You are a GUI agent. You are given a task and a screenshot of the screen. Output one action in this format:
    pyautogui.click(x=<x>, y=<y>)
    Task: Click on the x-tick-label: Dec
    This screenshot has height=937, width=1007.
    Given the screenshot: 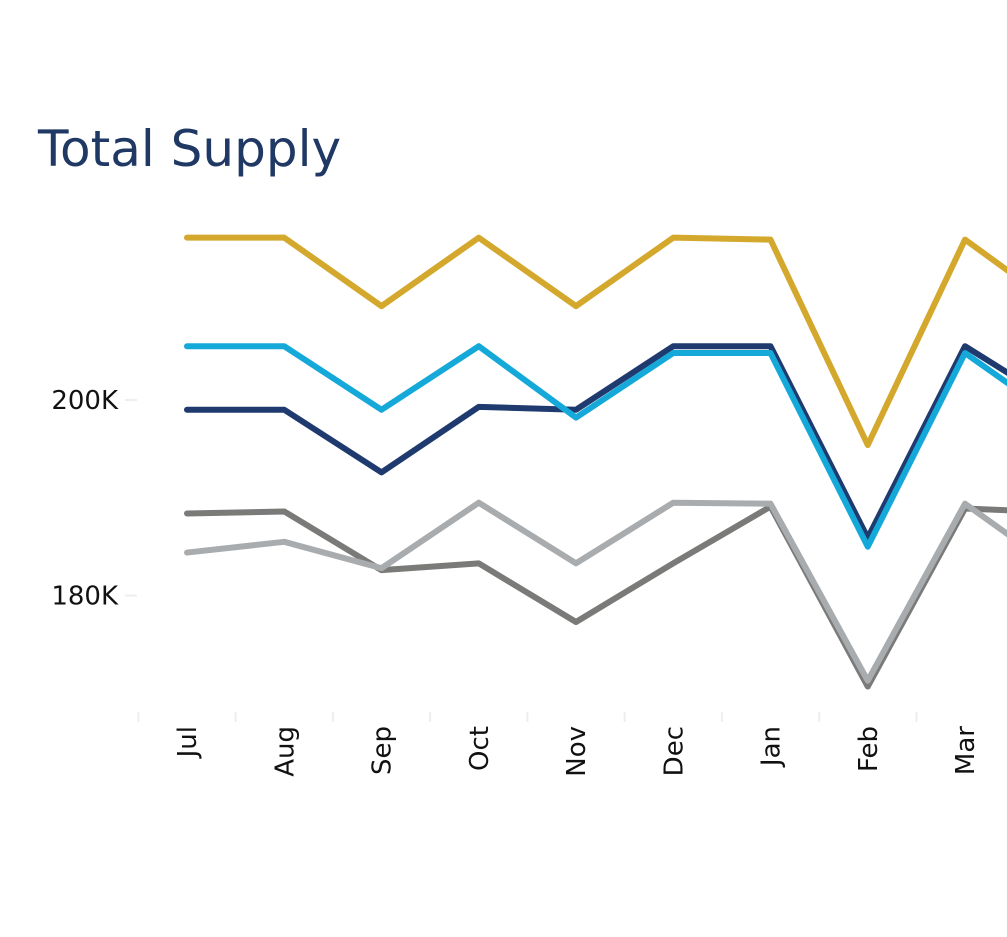 What is the action you would take?
    pyautogui.click(x=674, y=751)
    